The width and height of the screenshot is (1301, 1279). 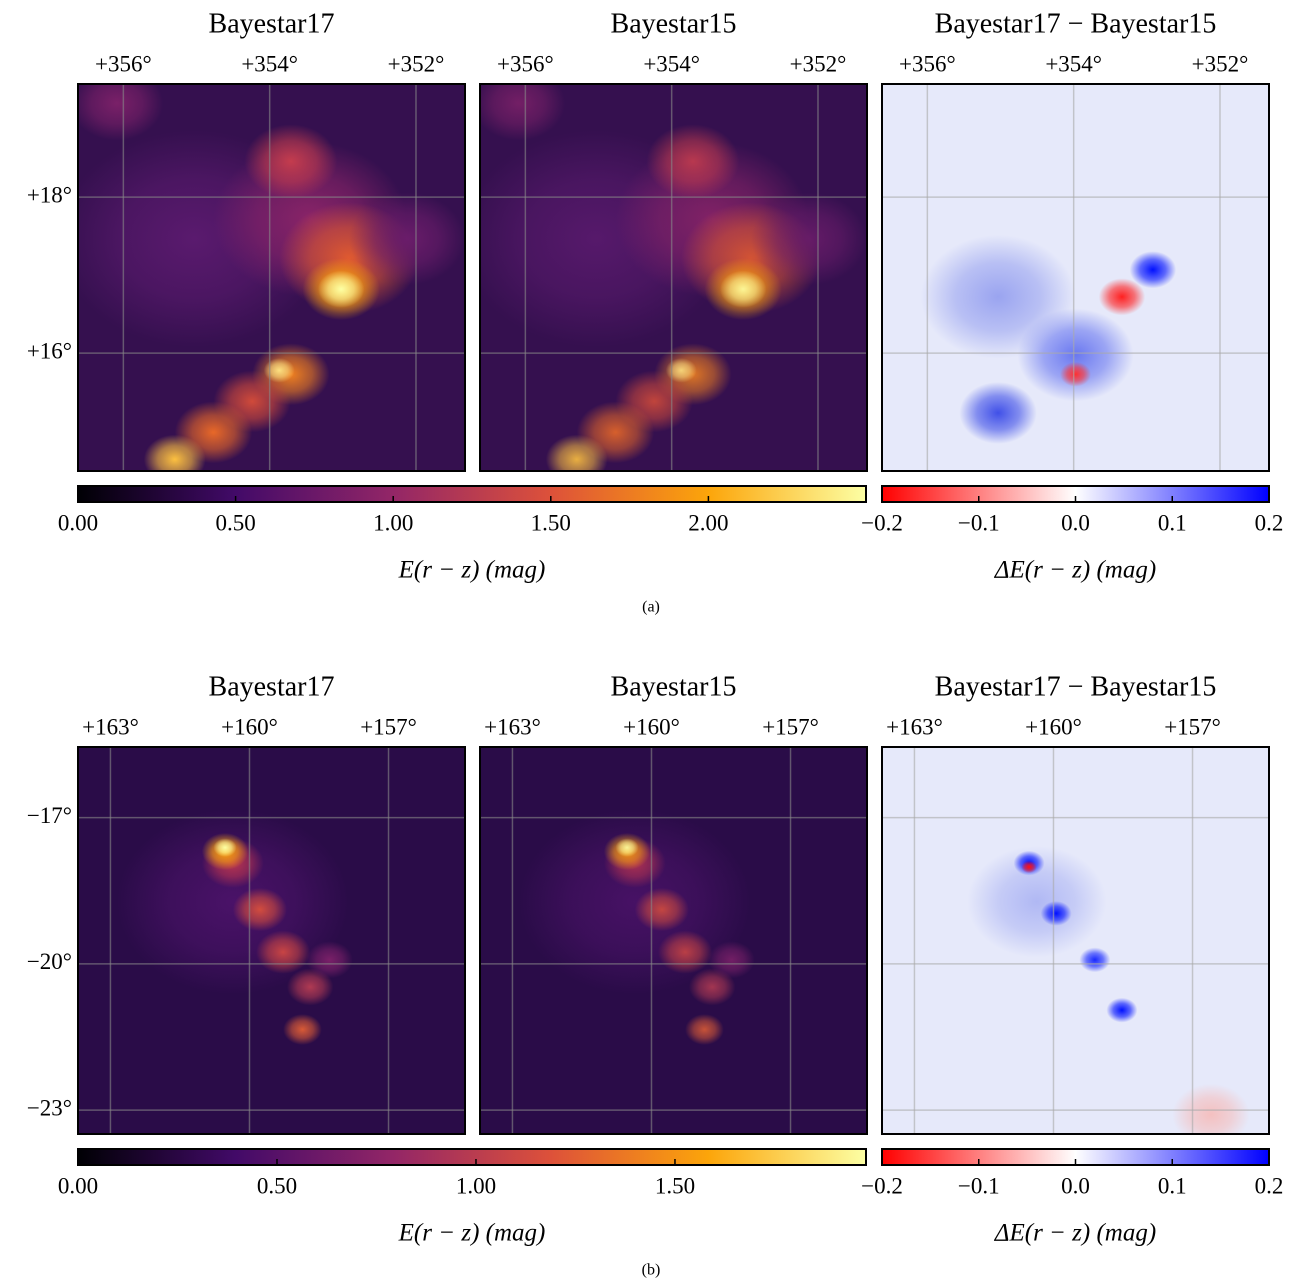 I want to click on subfigure-label: (b), so click(x=651, y=1270).